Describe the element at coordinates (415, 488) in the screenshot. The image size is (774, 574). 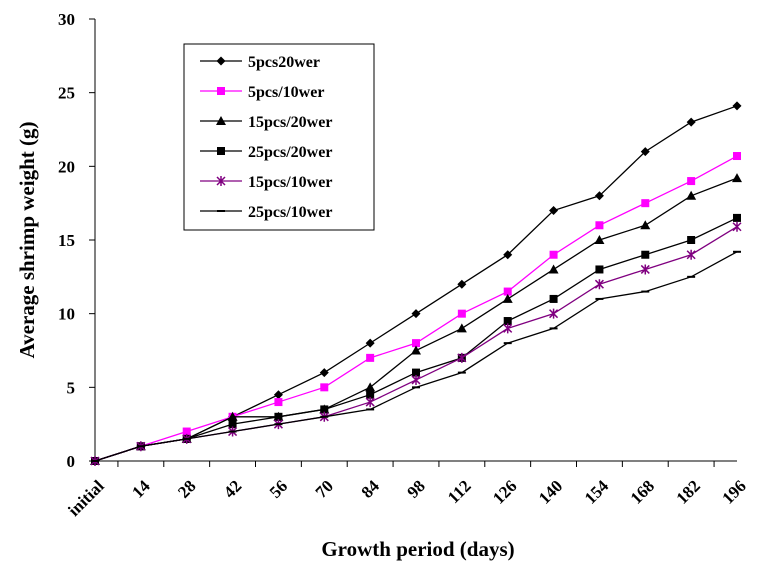
I see `x-tick-label: 98` at that location.